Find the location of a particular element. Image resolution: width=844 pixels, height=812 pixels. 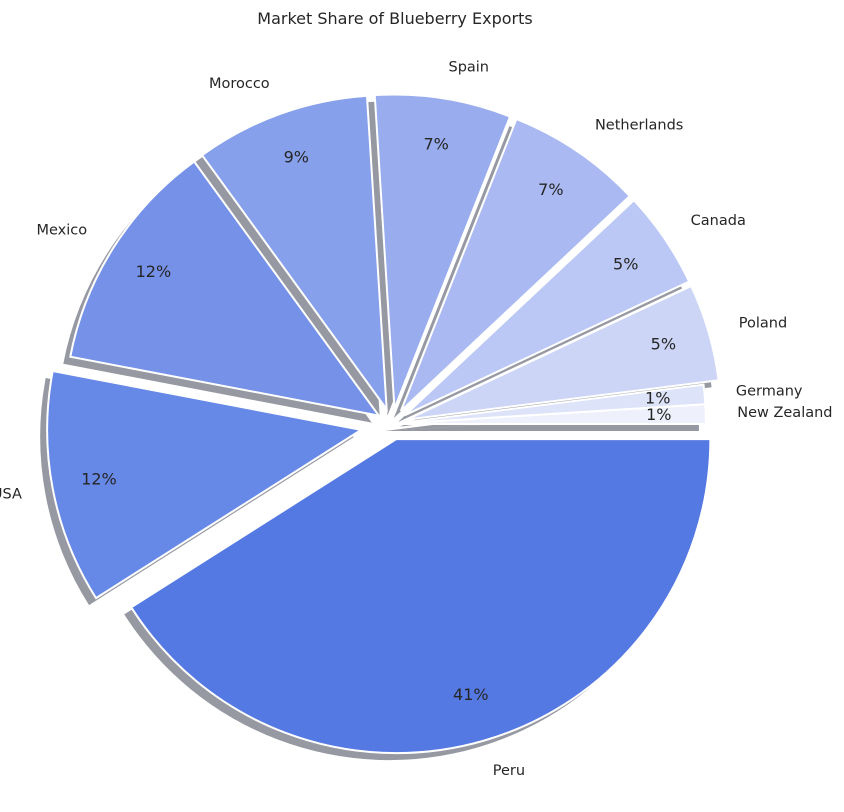

slice-usa is located at coordinates (205, 484).